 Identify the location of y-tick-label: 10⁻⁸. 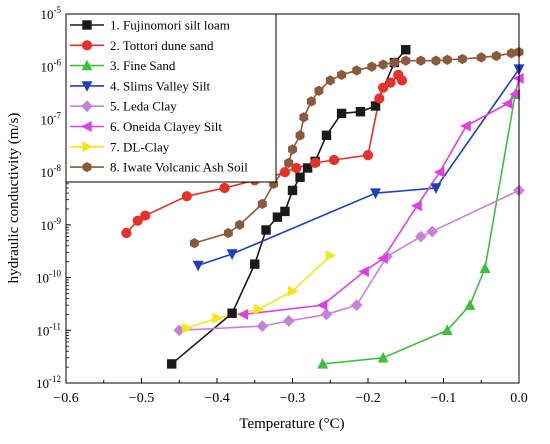
(51, 171).